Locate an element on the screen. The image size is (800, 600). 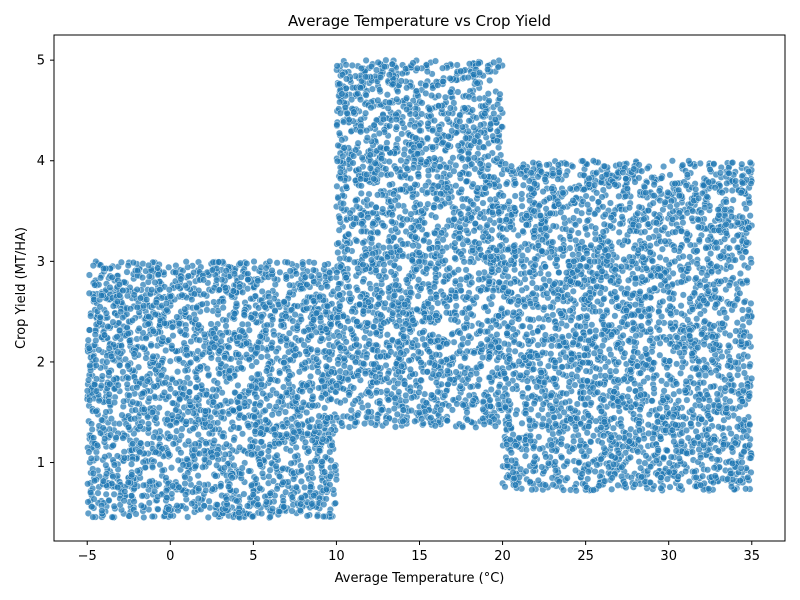
scatter-point-1933 is located at coordinates (234, 465).